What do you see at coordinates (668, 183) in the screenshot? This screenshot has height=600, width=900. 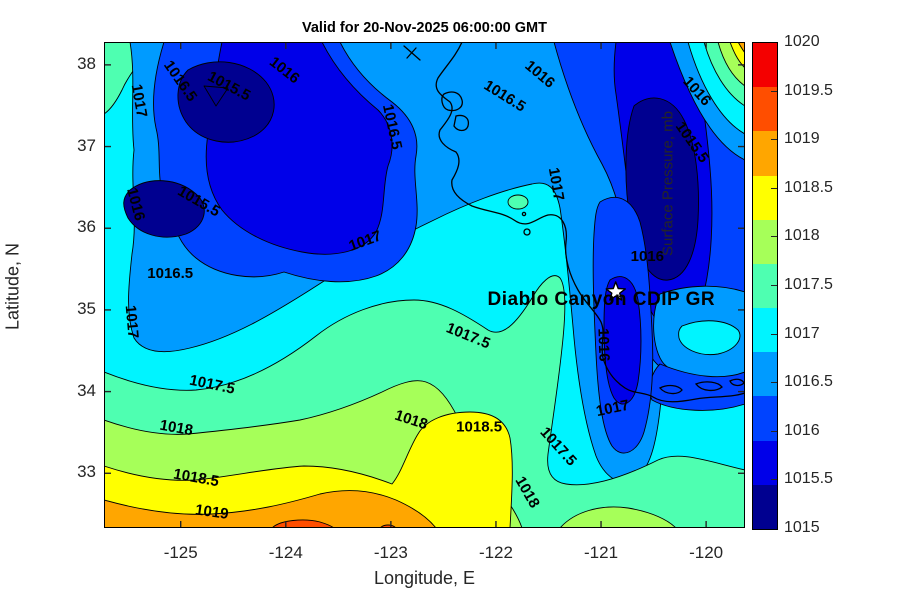 I see `colorbar-title: Surface Pressure, mb` at bounding box center [668, 183].